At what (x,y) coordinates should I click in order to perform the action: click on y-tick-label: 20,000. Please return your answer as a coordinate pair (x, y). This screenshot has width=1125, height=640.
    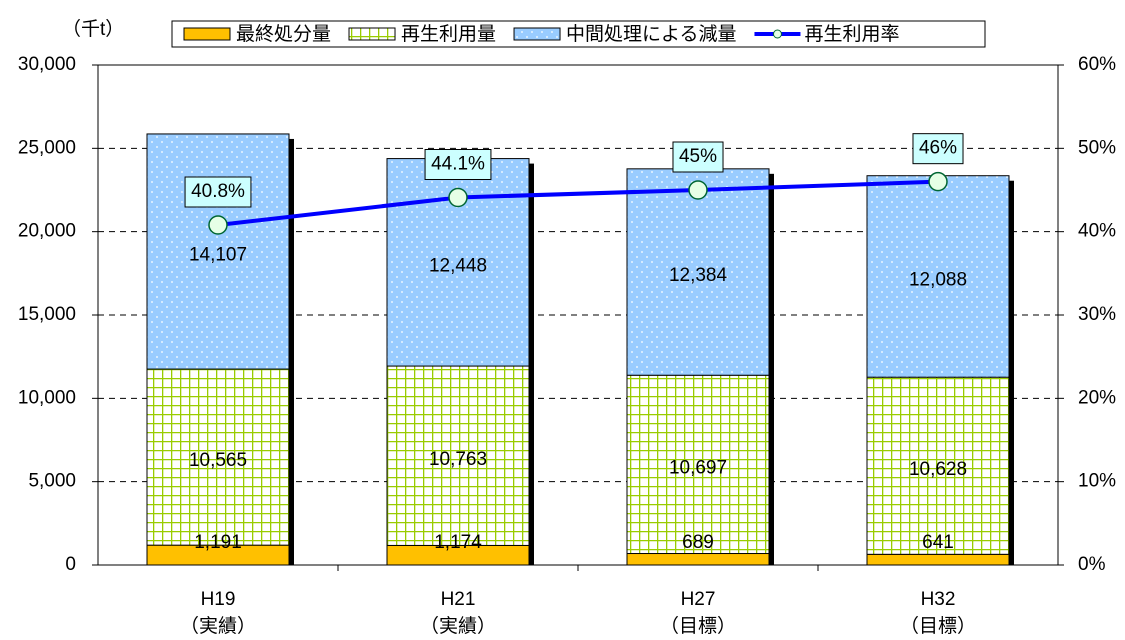
    Looking at the image, I should click on (47, 231).